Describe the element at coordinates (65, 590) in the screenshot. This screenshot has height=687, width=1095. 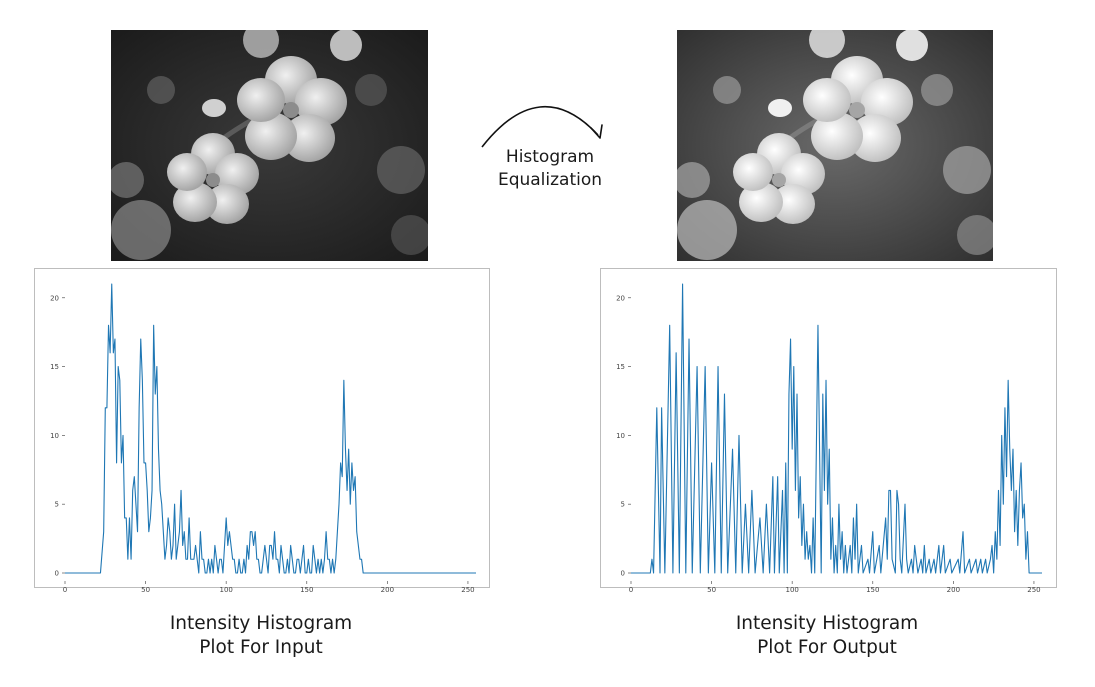
I see `input-histogram-xtick-label: 0` at that location.